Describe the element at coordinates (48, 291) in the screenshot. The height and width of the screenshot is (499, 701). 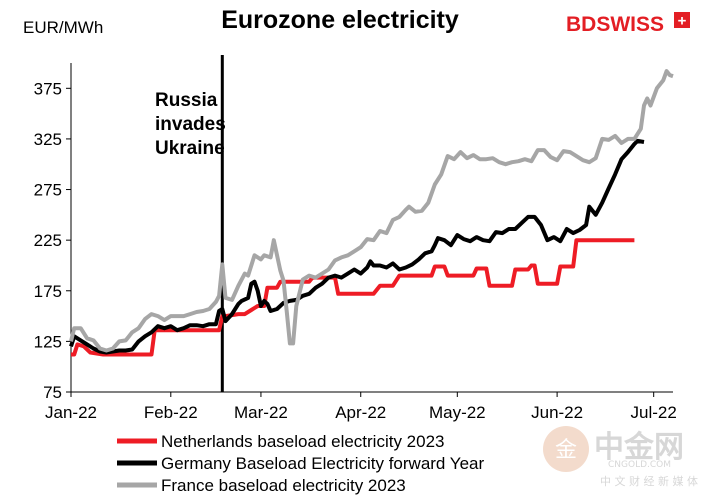
I see `y-tick-label: 175` at that location.